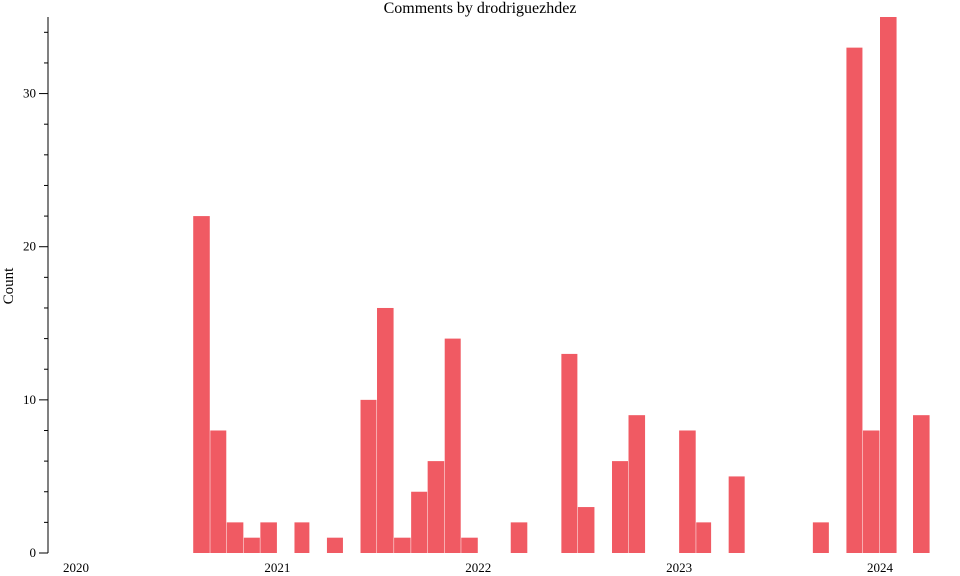  Describe the element at coordinates (9, 286) in the screenshot. I see `y-axis-label: Count` at that location.